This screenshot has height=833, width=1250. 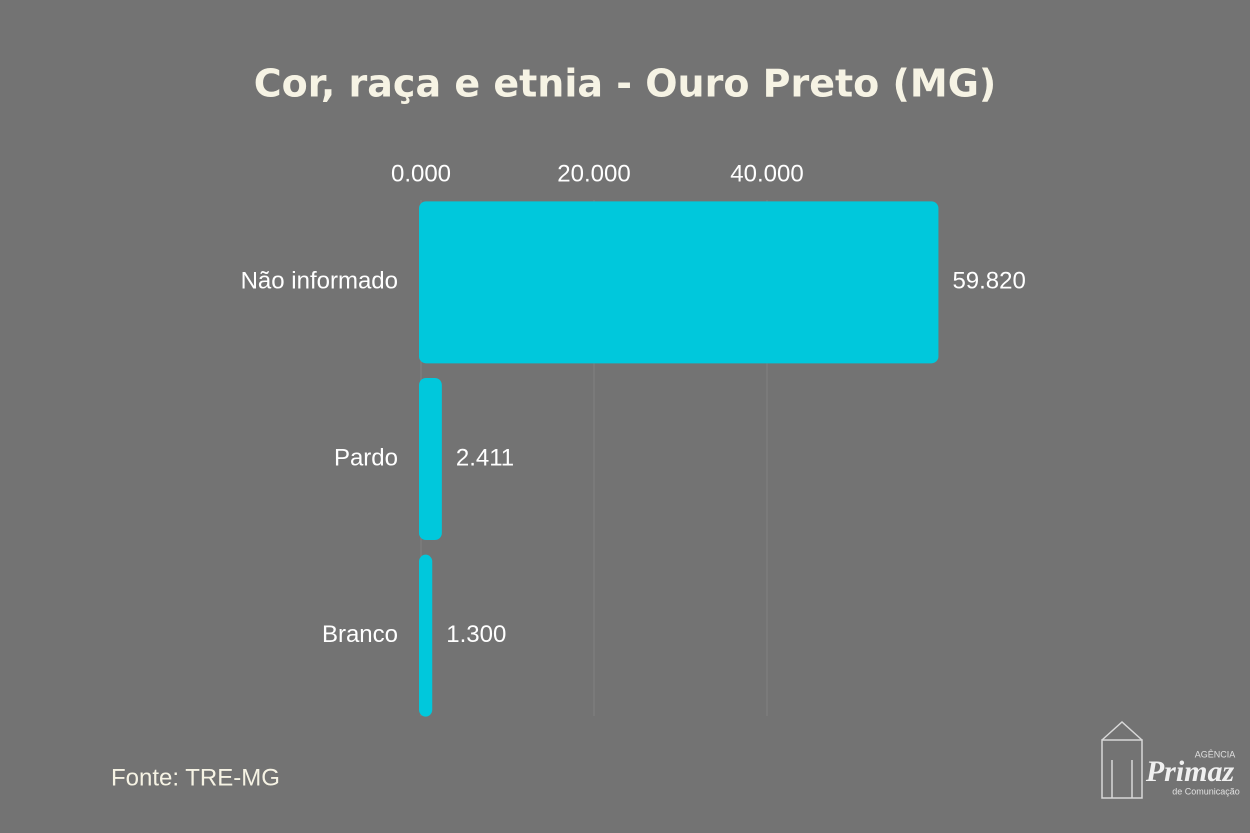 What do you see at coordinates (360, 634) in the screenshot?
I see `y-tick-label: Branco` at bounding box center [360, 634].